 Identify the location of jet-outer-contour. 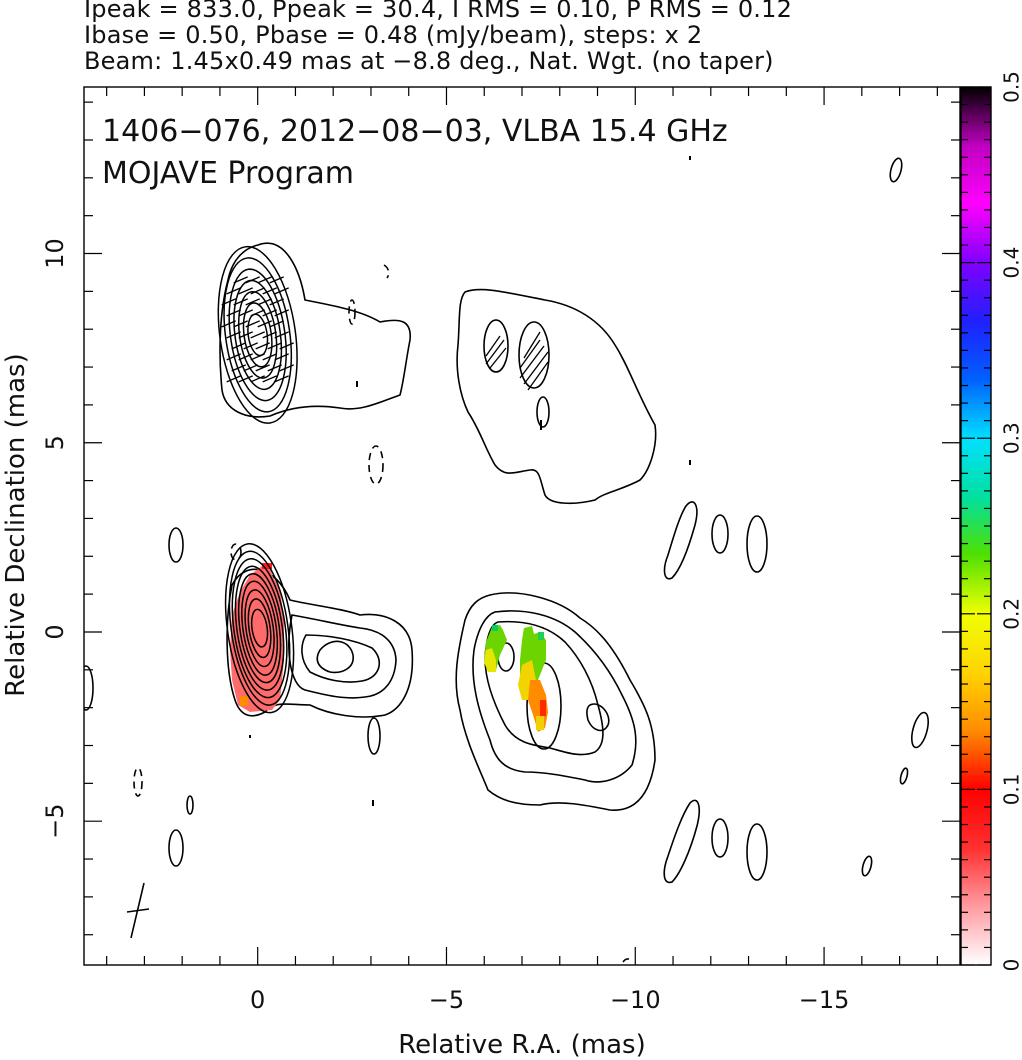
(320, 643).